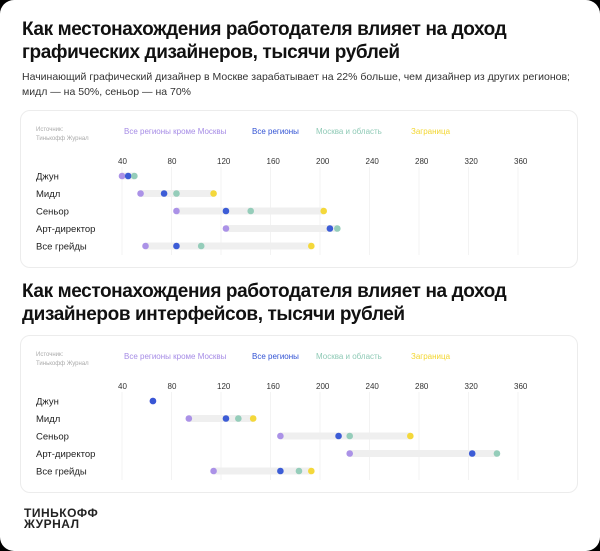 The width and height of the screenshot is (600, 551). Describe the element at coordinates (61, 513) in the screenshot. I see `logo-line-1: ТИНЬКОФФ` at that location.